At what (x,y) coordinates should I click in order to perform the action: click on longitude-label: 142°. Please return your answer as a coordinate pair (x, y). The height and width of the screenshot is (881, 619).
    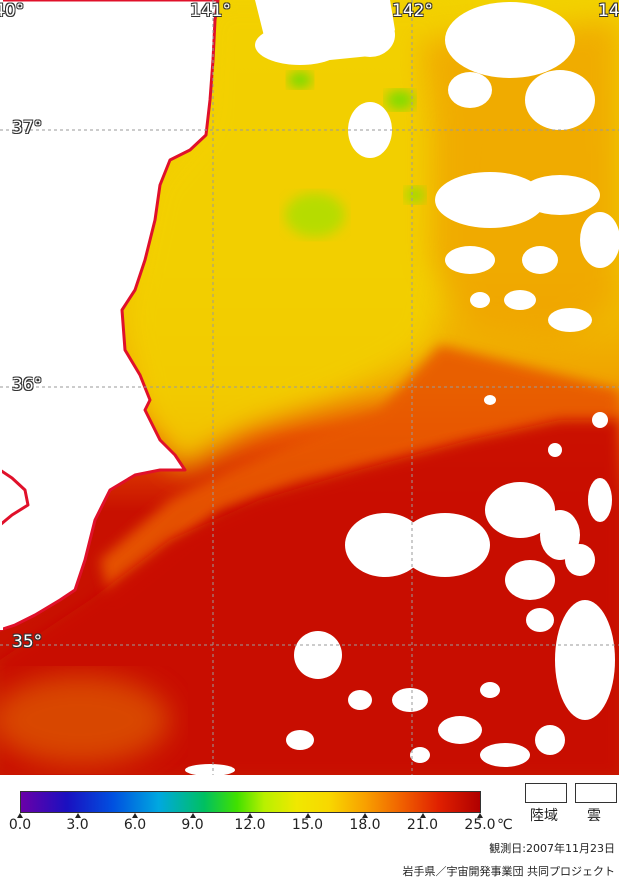
    Looking at the image, I should click on (412, 11).